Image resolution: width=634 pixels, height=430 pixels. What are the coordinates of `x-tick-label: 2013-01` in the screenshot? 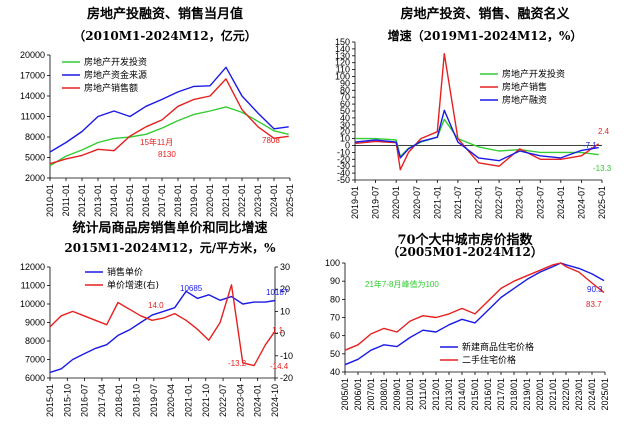 It's located at (98, 200).